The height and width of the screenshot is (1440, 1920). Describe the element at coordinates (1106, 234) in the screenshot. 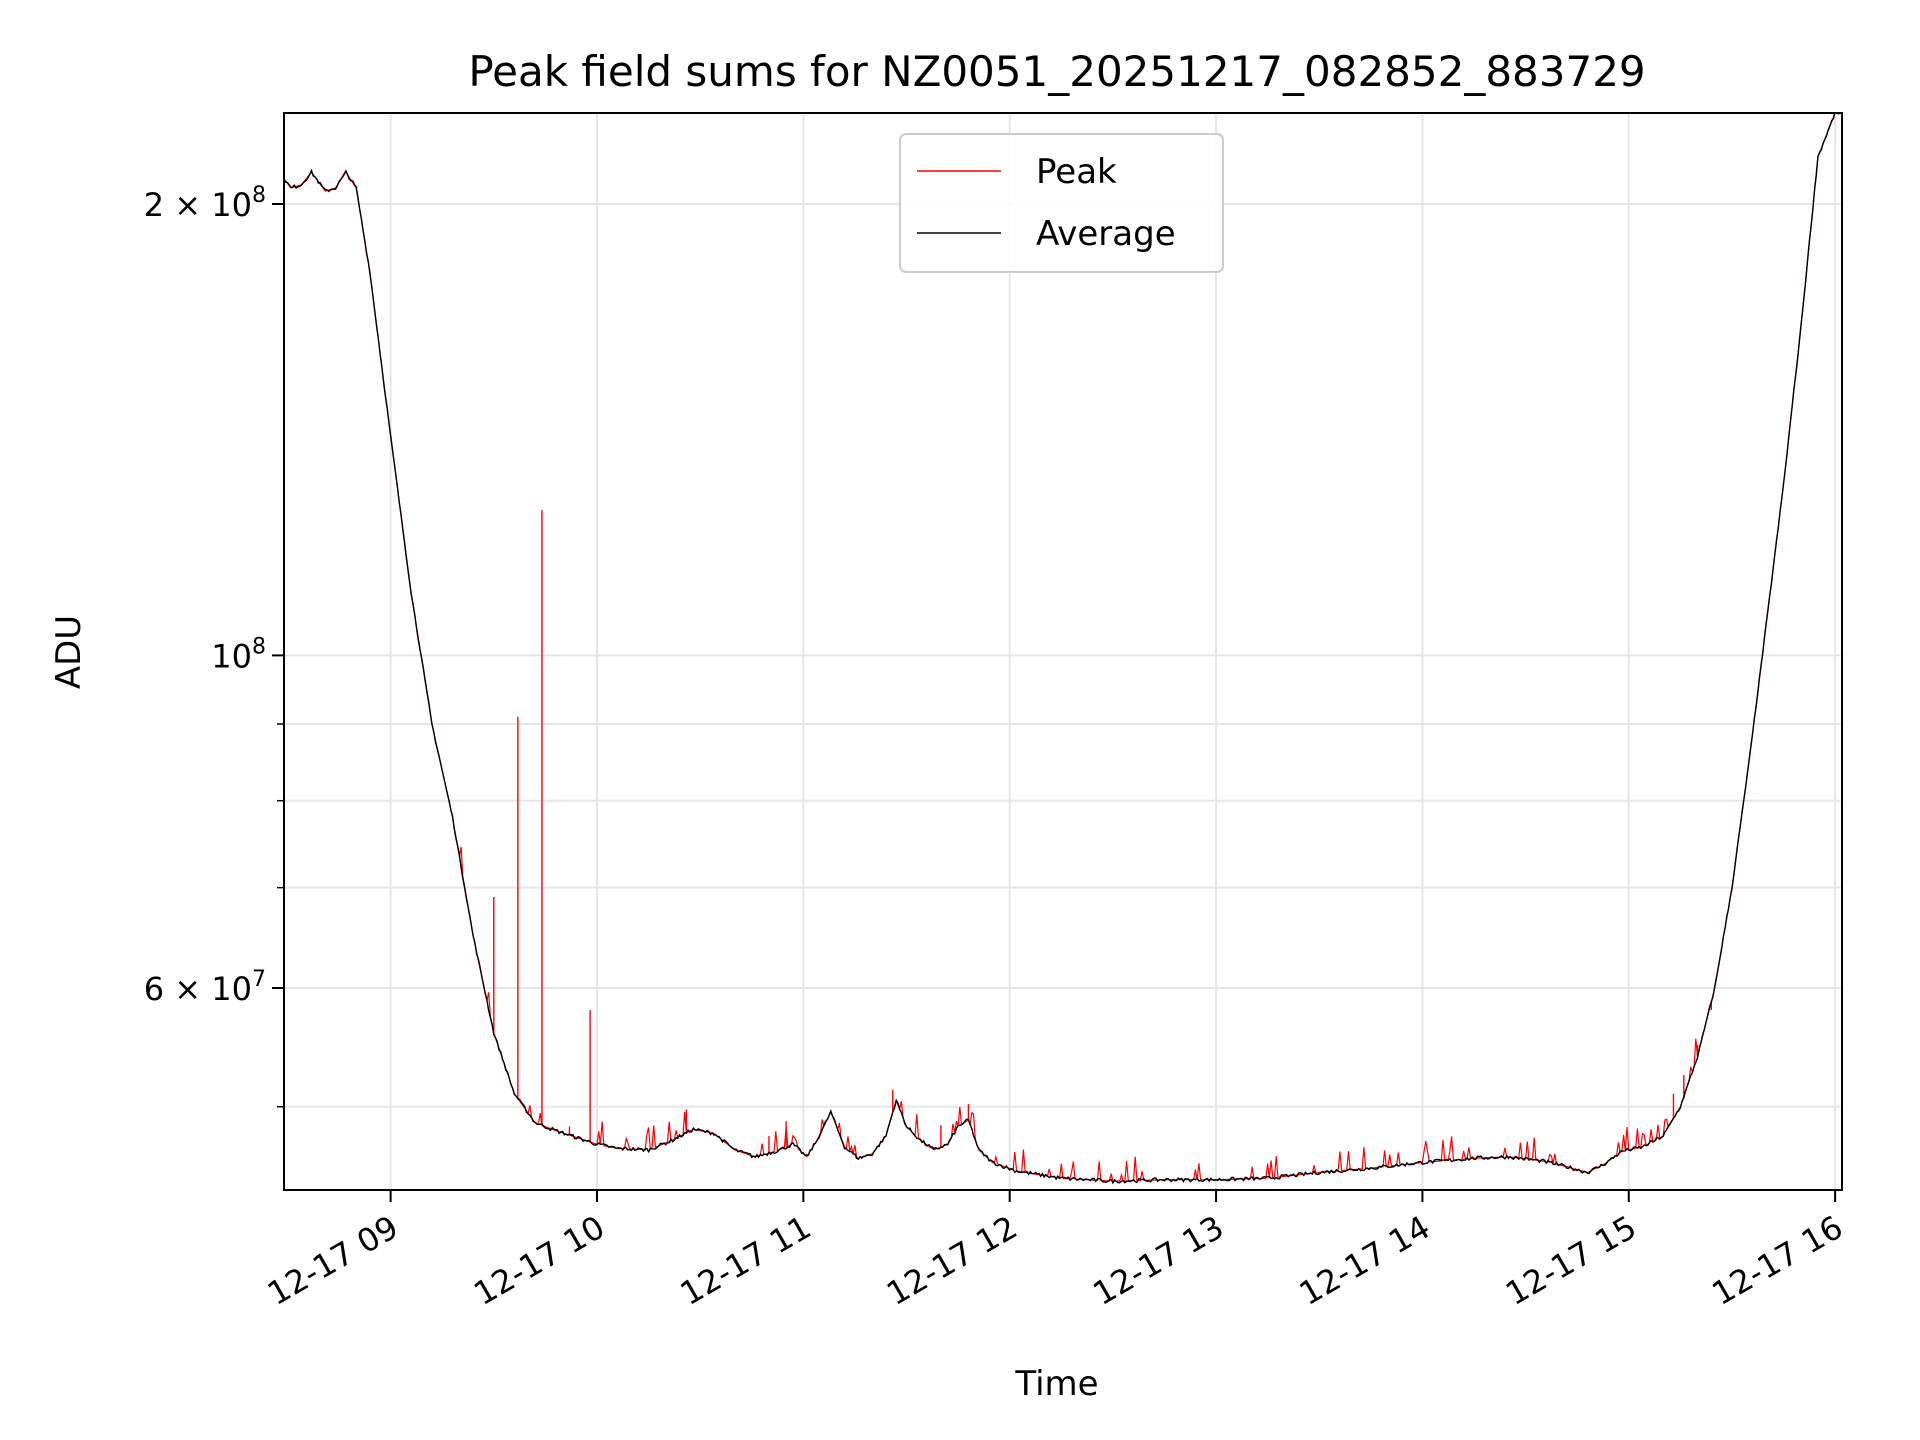

I see `legend-label-average: Average` at that location.